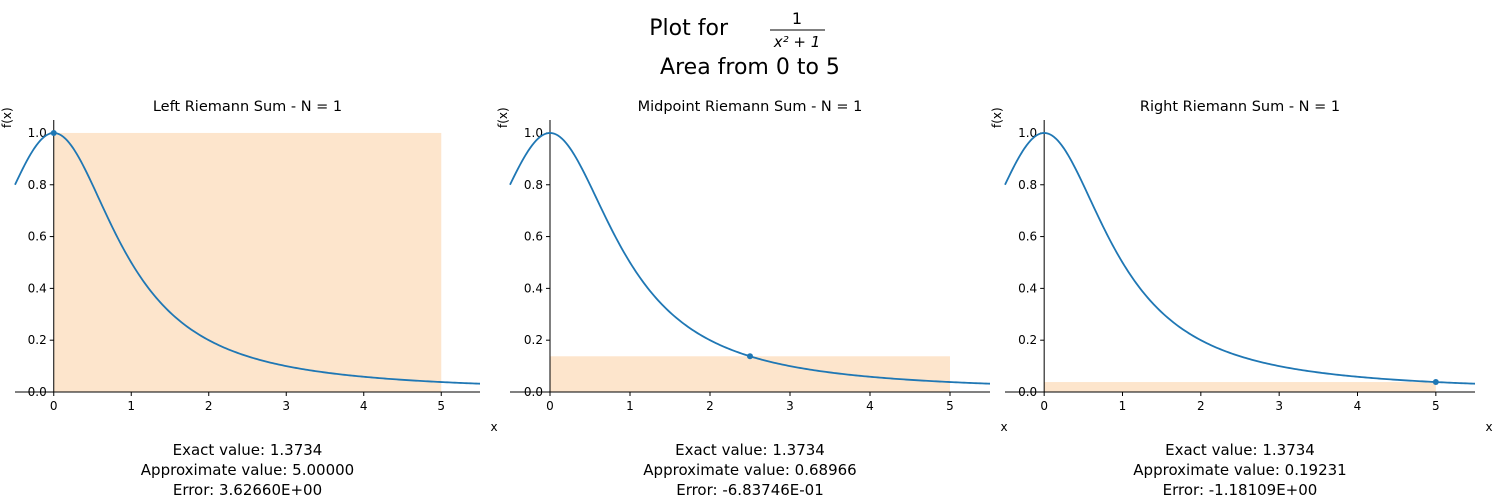  What do you see at coordinates (1240, 107) in the screenshot?
I see `panel-title: Right Riemann Sum - N = 1` at bounding box center [1240, 107].